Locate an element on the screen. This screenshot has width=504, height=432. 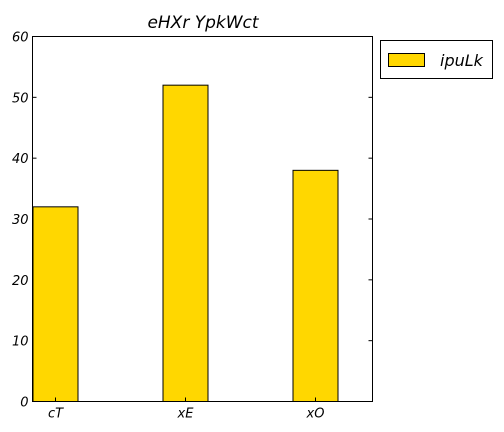
y-tick-label: 30 is located at coordinates (20, 220).